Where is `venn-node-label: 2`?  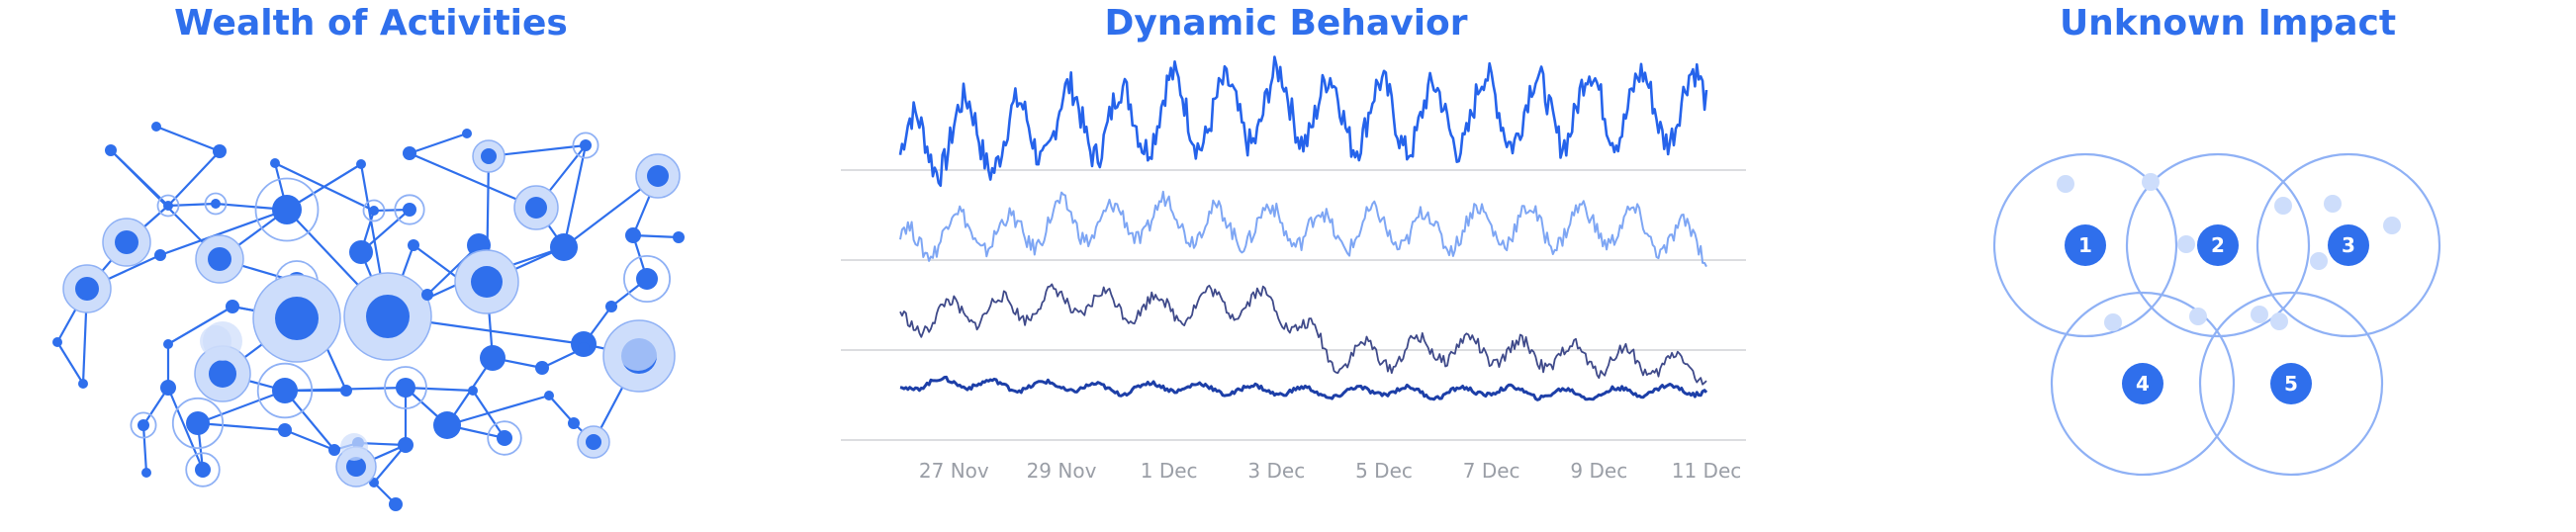
venn-node-label: 2 is located at coordinates (2218, 245).